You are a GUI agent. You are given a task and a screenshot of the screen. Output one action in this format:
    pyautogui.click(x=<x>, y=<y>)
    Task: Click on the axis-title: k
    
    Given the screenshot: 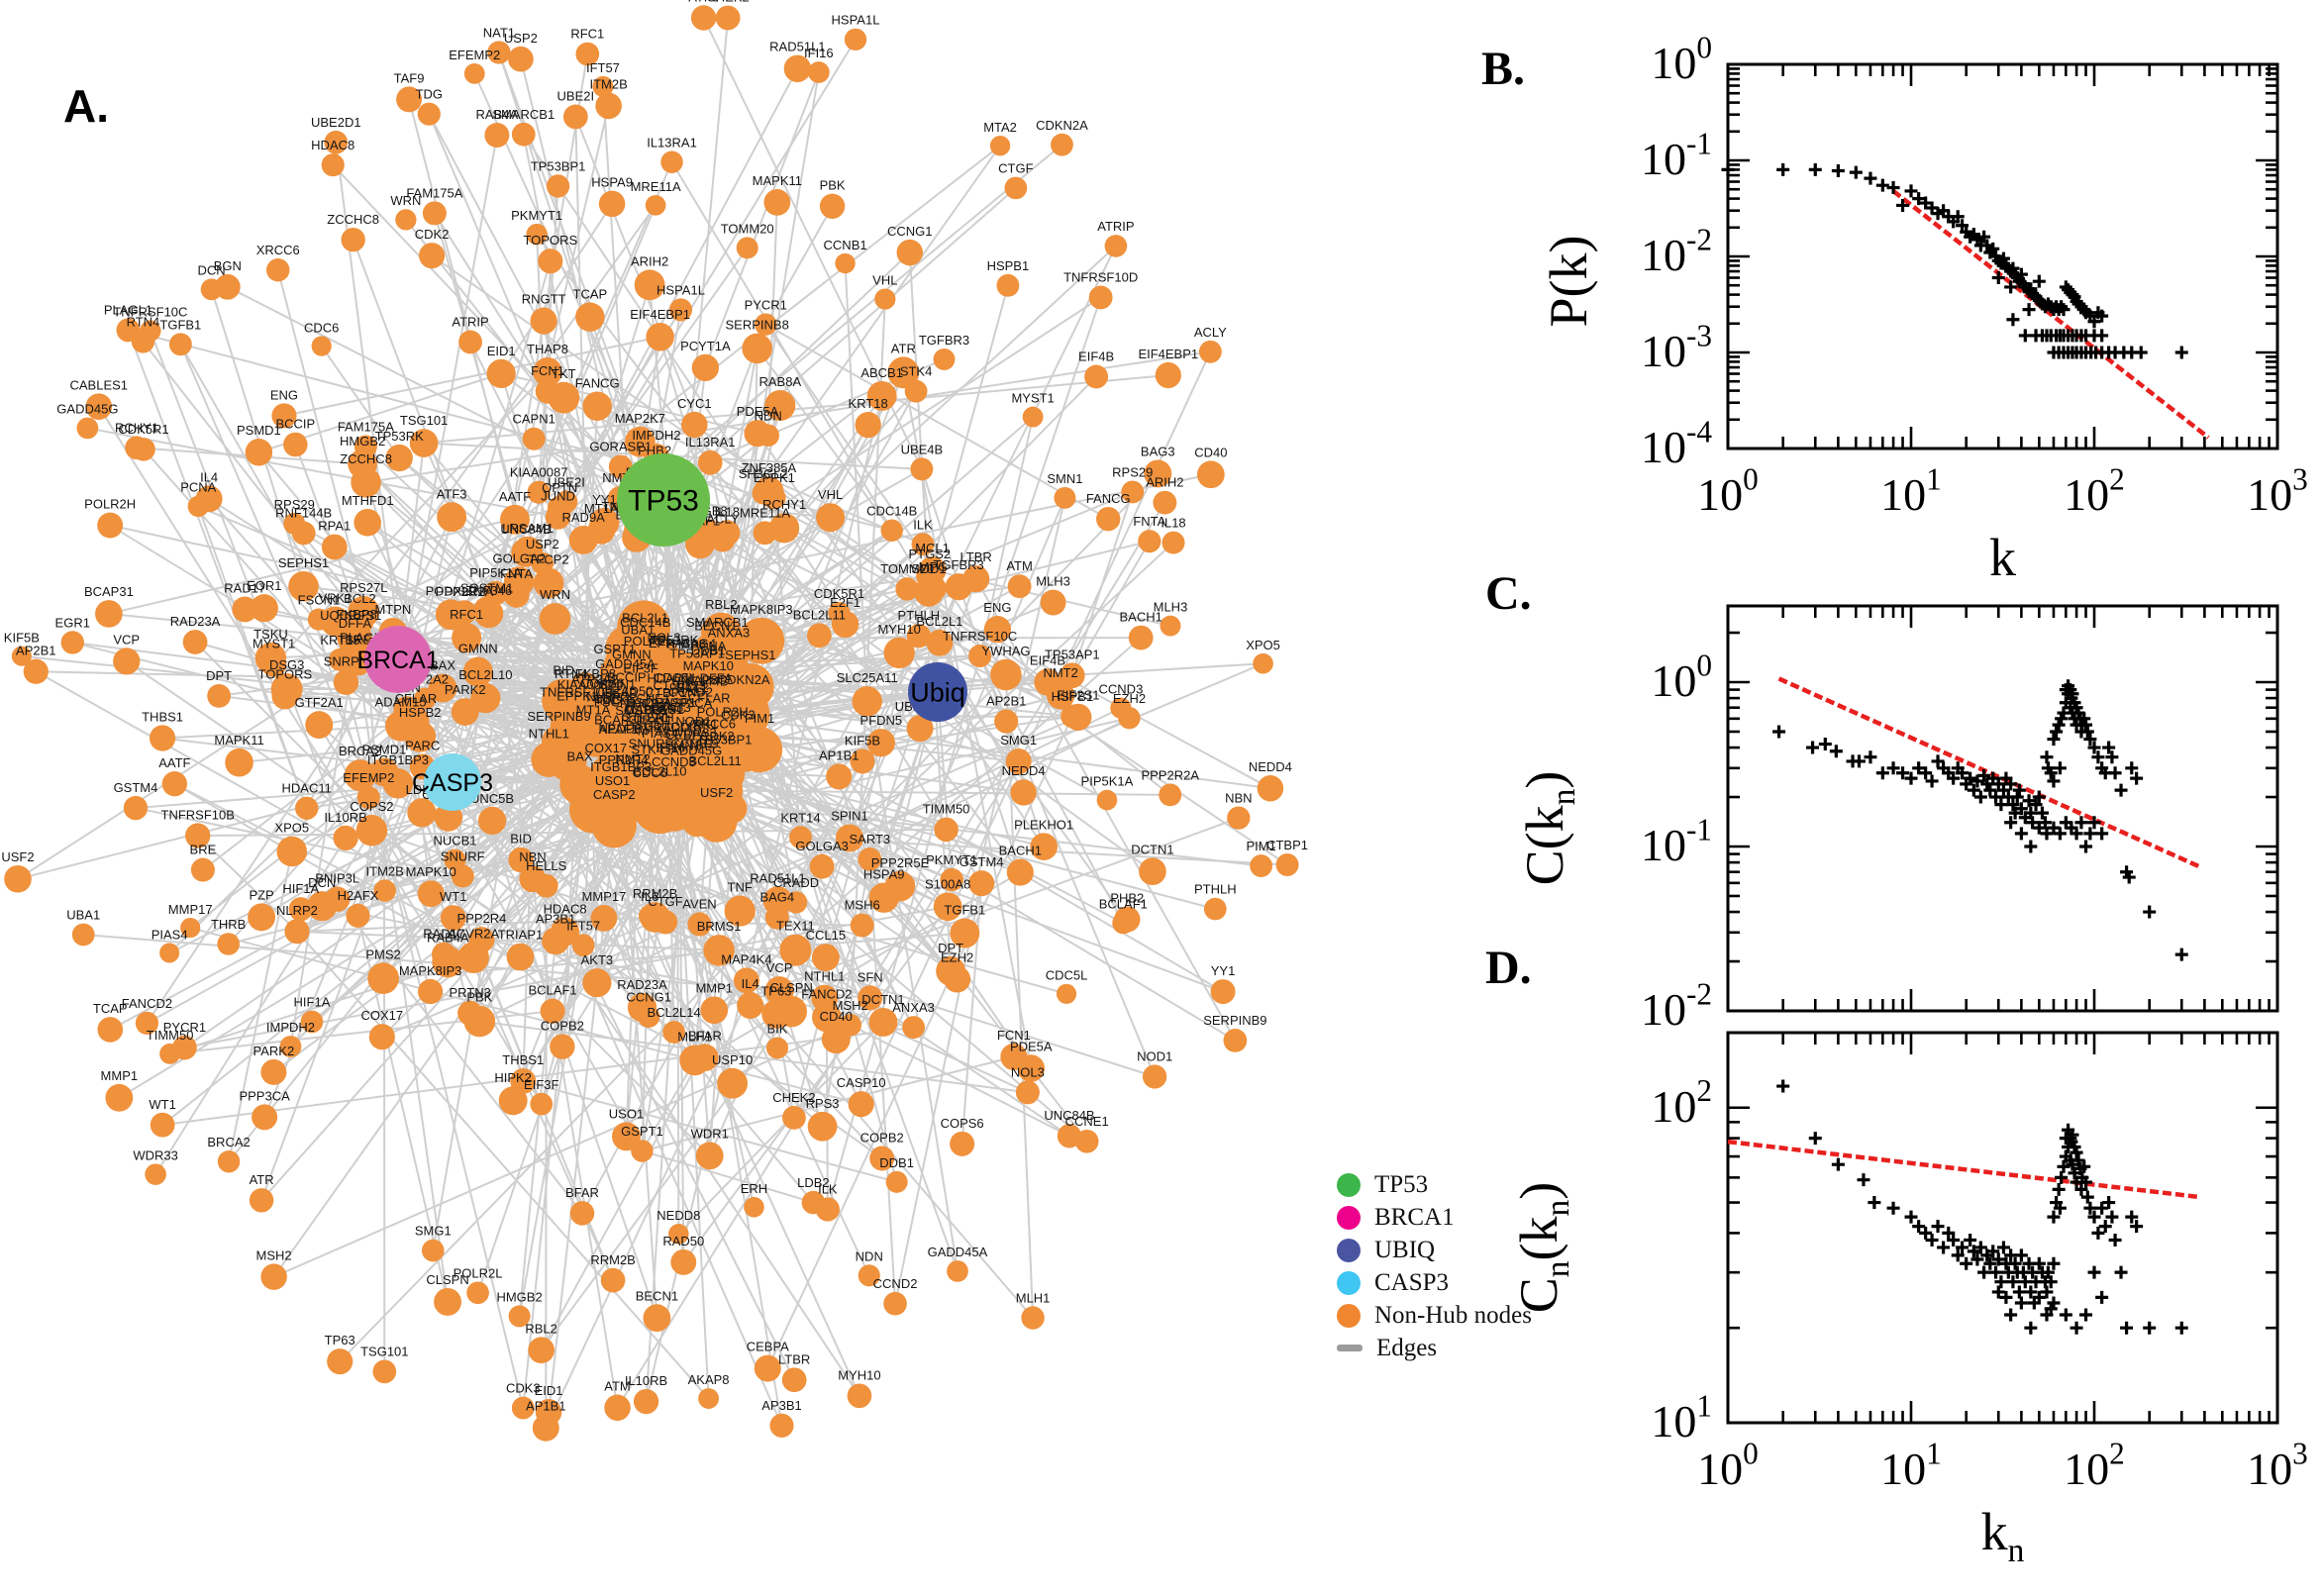 What is the action you would take?
    pyautogui.click(x=2002, y=557)
    